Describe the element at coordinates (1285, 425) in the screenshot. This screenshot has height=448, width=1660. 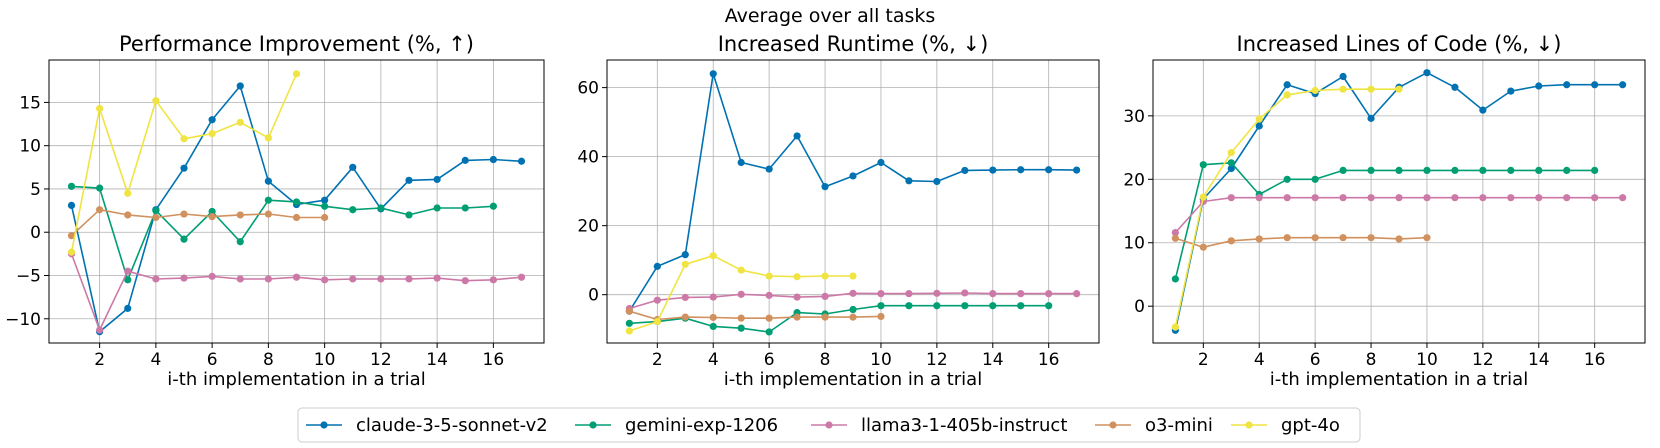
I see `legend-item-gpt-4o: gpt-4o` at that location.